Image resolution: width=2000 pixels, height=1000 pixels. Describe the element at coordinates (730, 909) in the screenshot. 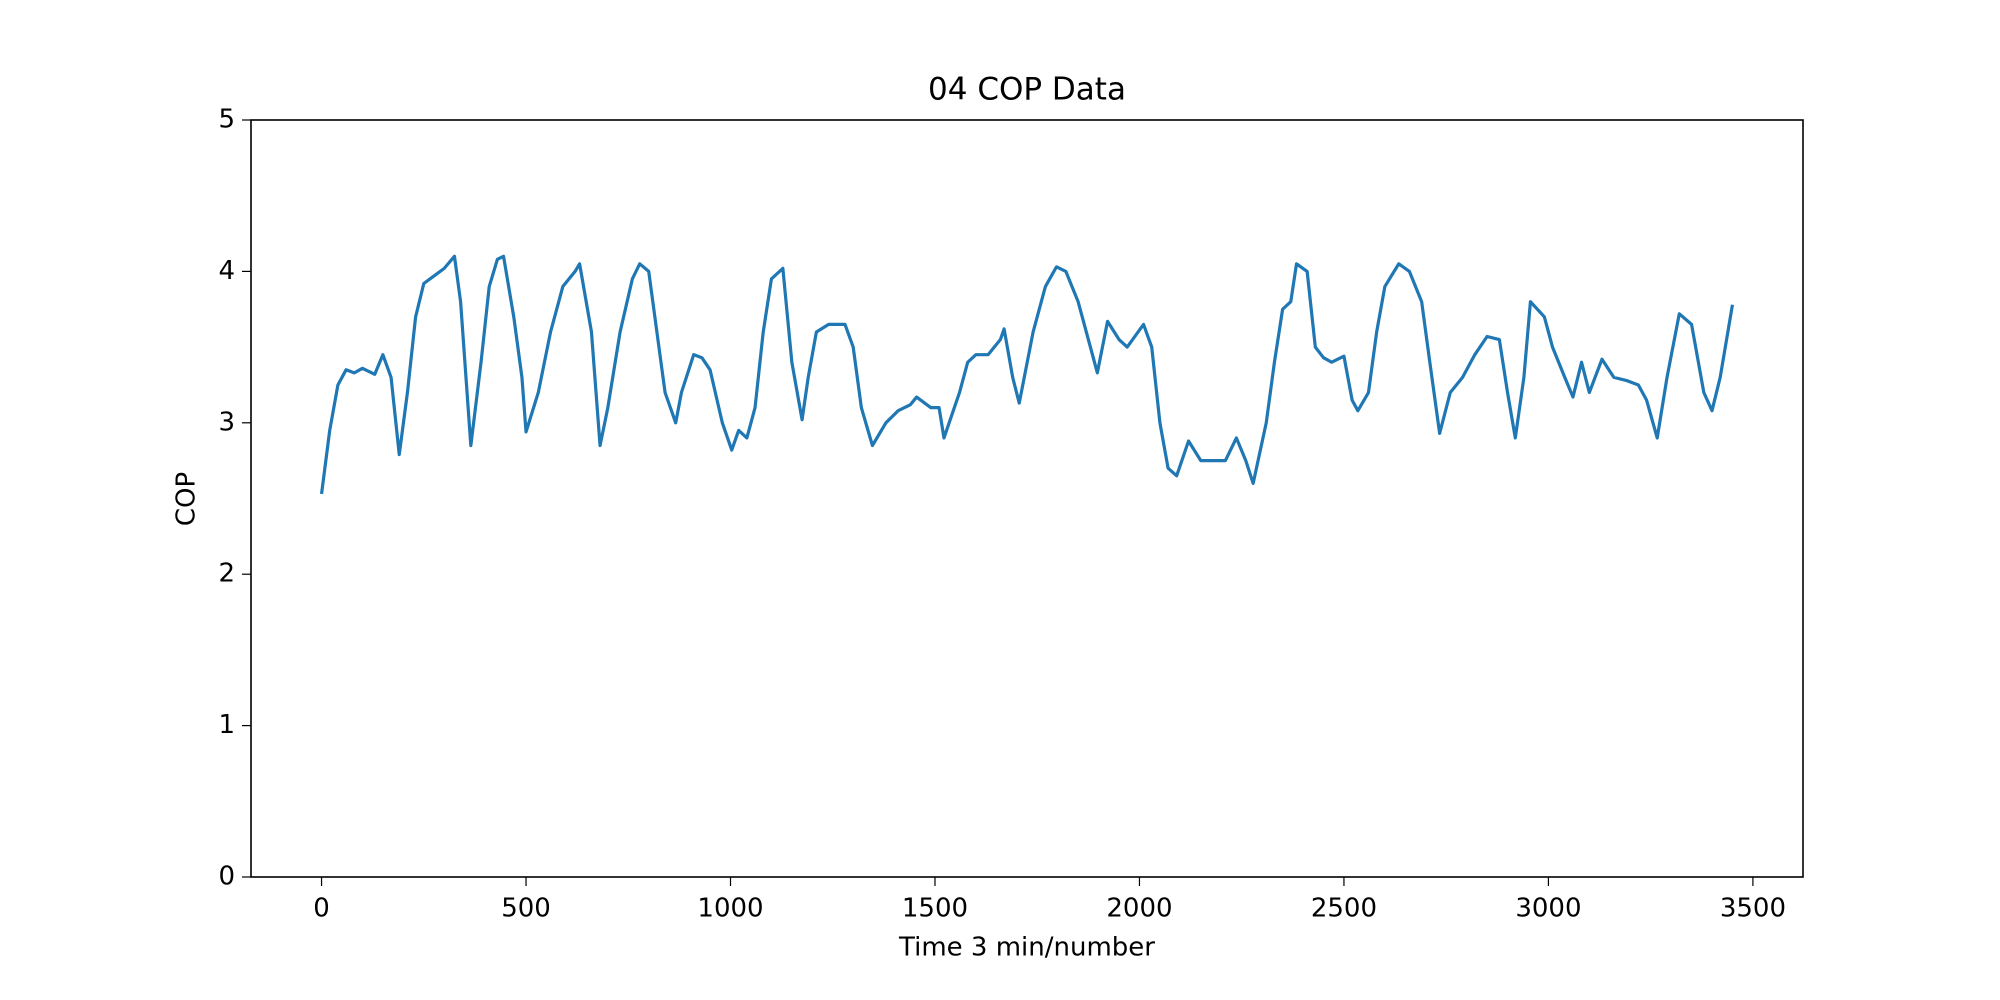

I see `x-tick-label: 1000` at that location.